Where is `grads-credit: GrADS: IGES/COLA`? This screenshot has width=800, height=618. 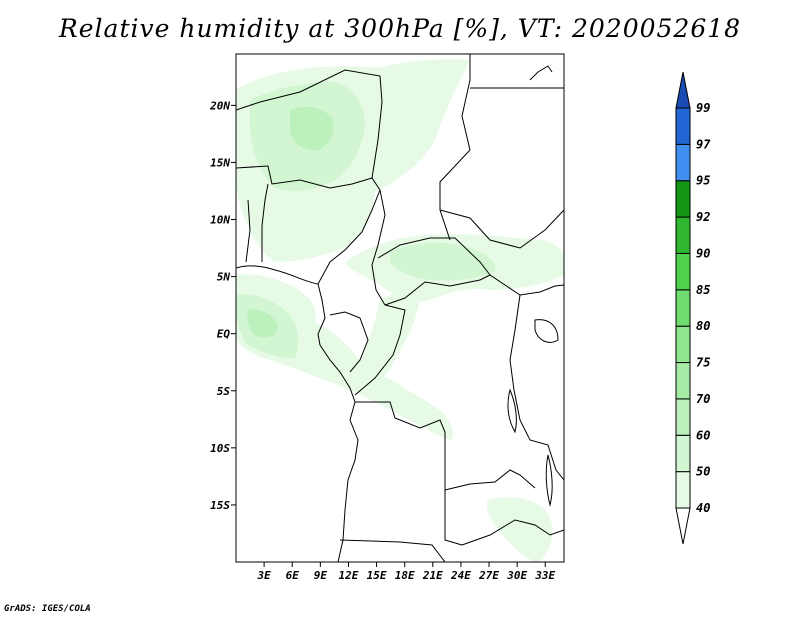 grads-credit: GrADS: IGES/COLA is located at coordinates (47, 609).